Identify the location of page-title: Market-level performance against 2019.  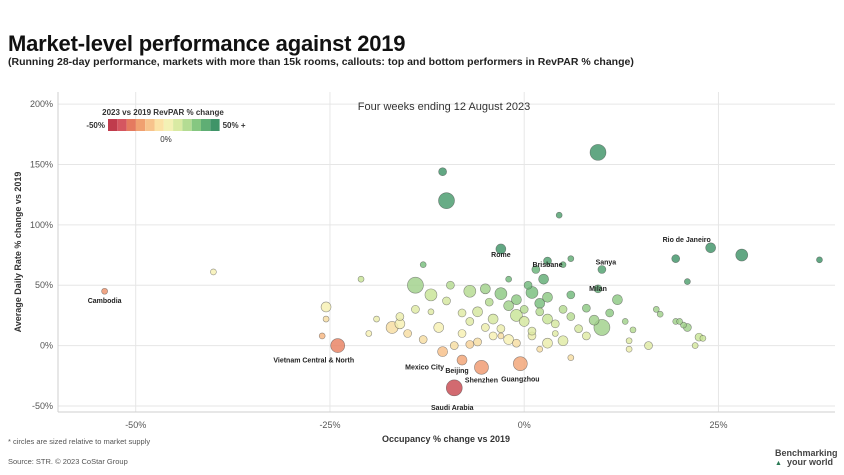
(207, 43).